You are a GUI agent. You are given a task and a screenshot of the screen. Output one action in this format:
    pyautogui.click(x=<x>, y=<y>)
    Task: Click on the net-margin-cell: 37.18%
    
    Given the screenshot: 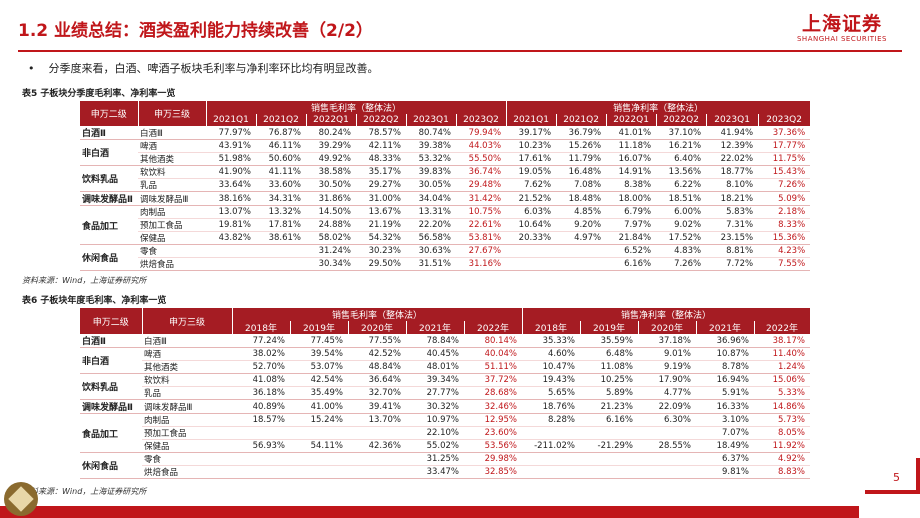 What is the action you would take?
    pyautogui.click(x=667, y=341)
    